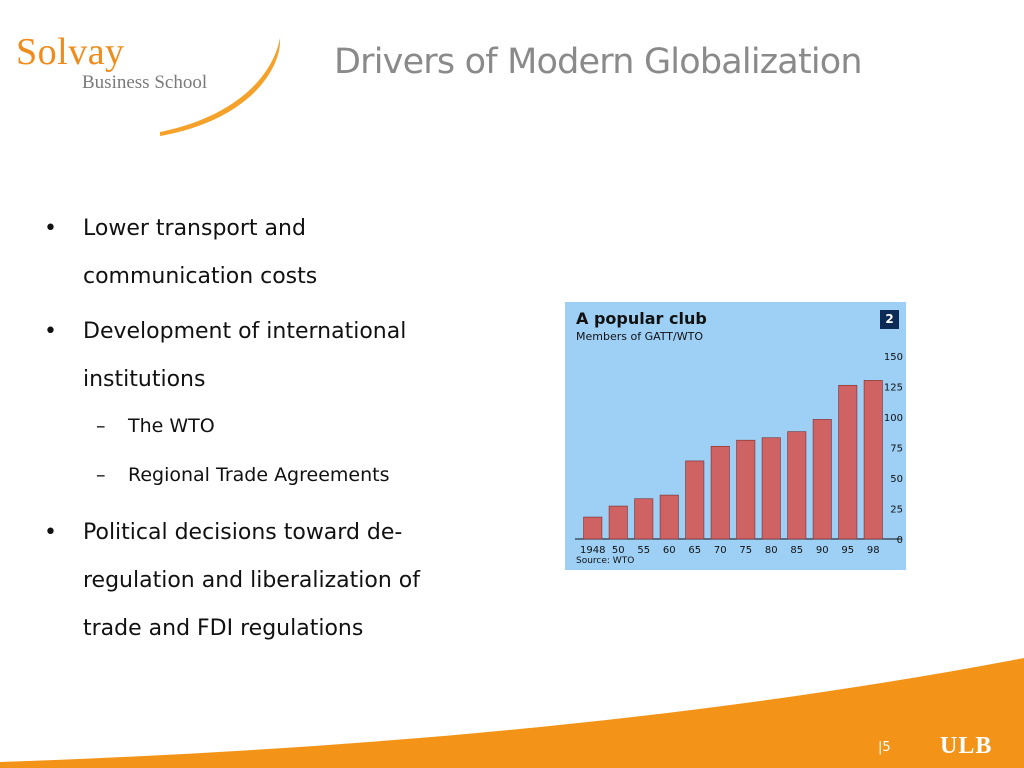  I want to click on y-tick-label: 100, so click(893, 418).